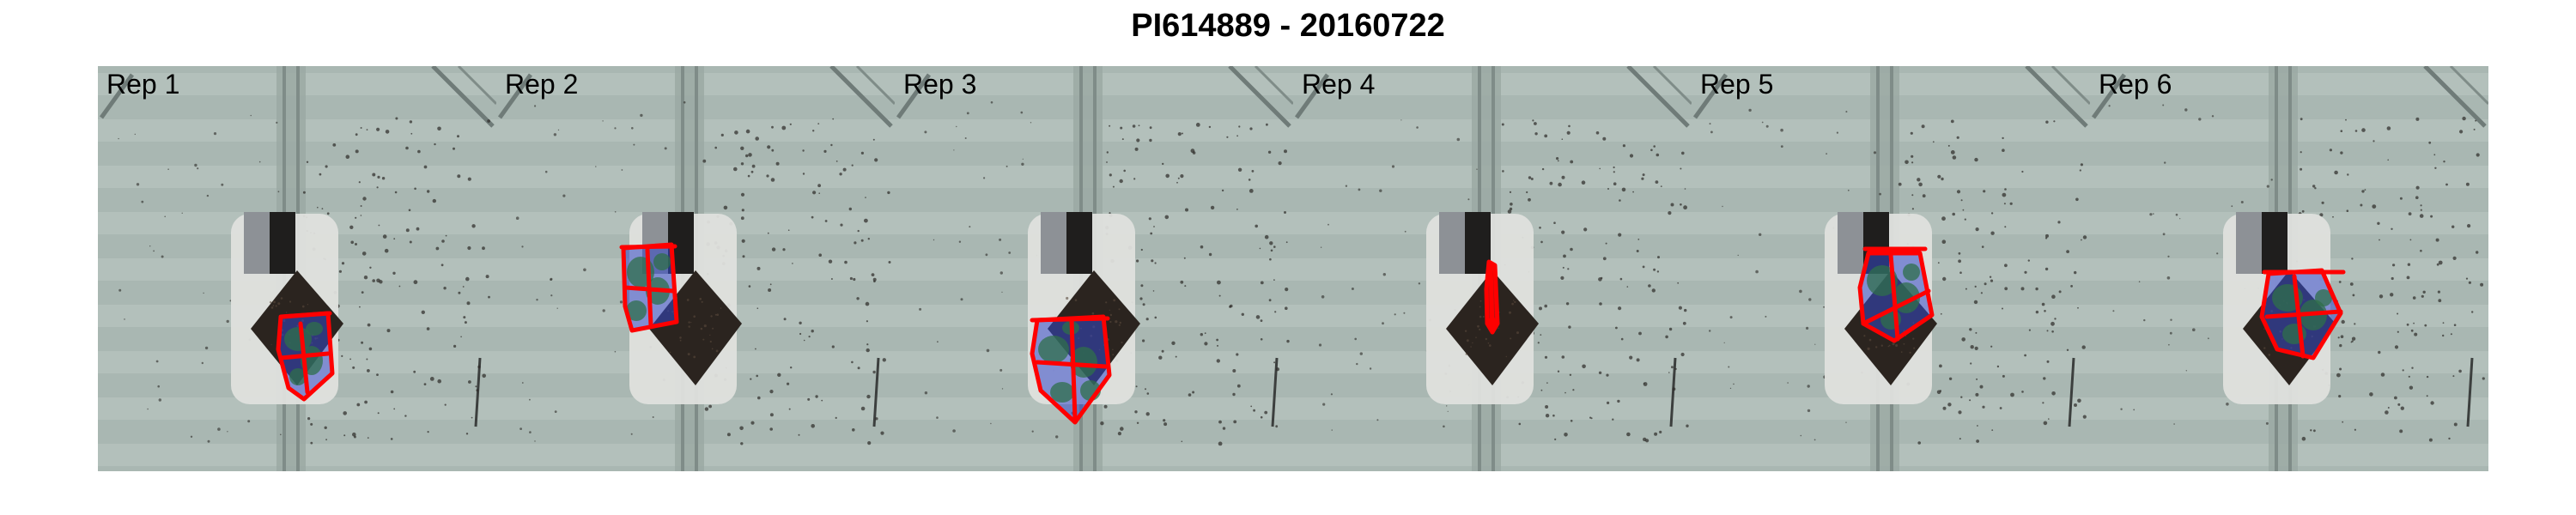  I want to click on rep-2-image, so click(695, 268).